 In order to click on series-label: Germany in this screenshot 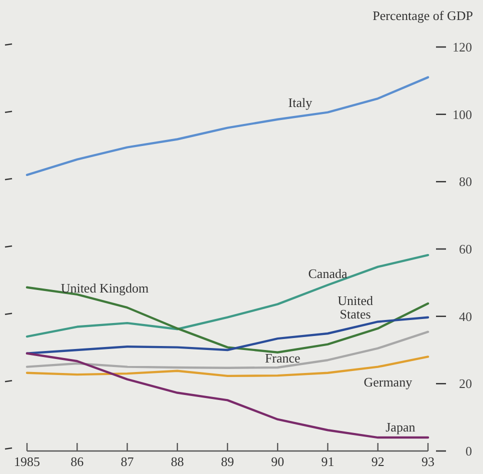, I will do `click(388, 382)`.